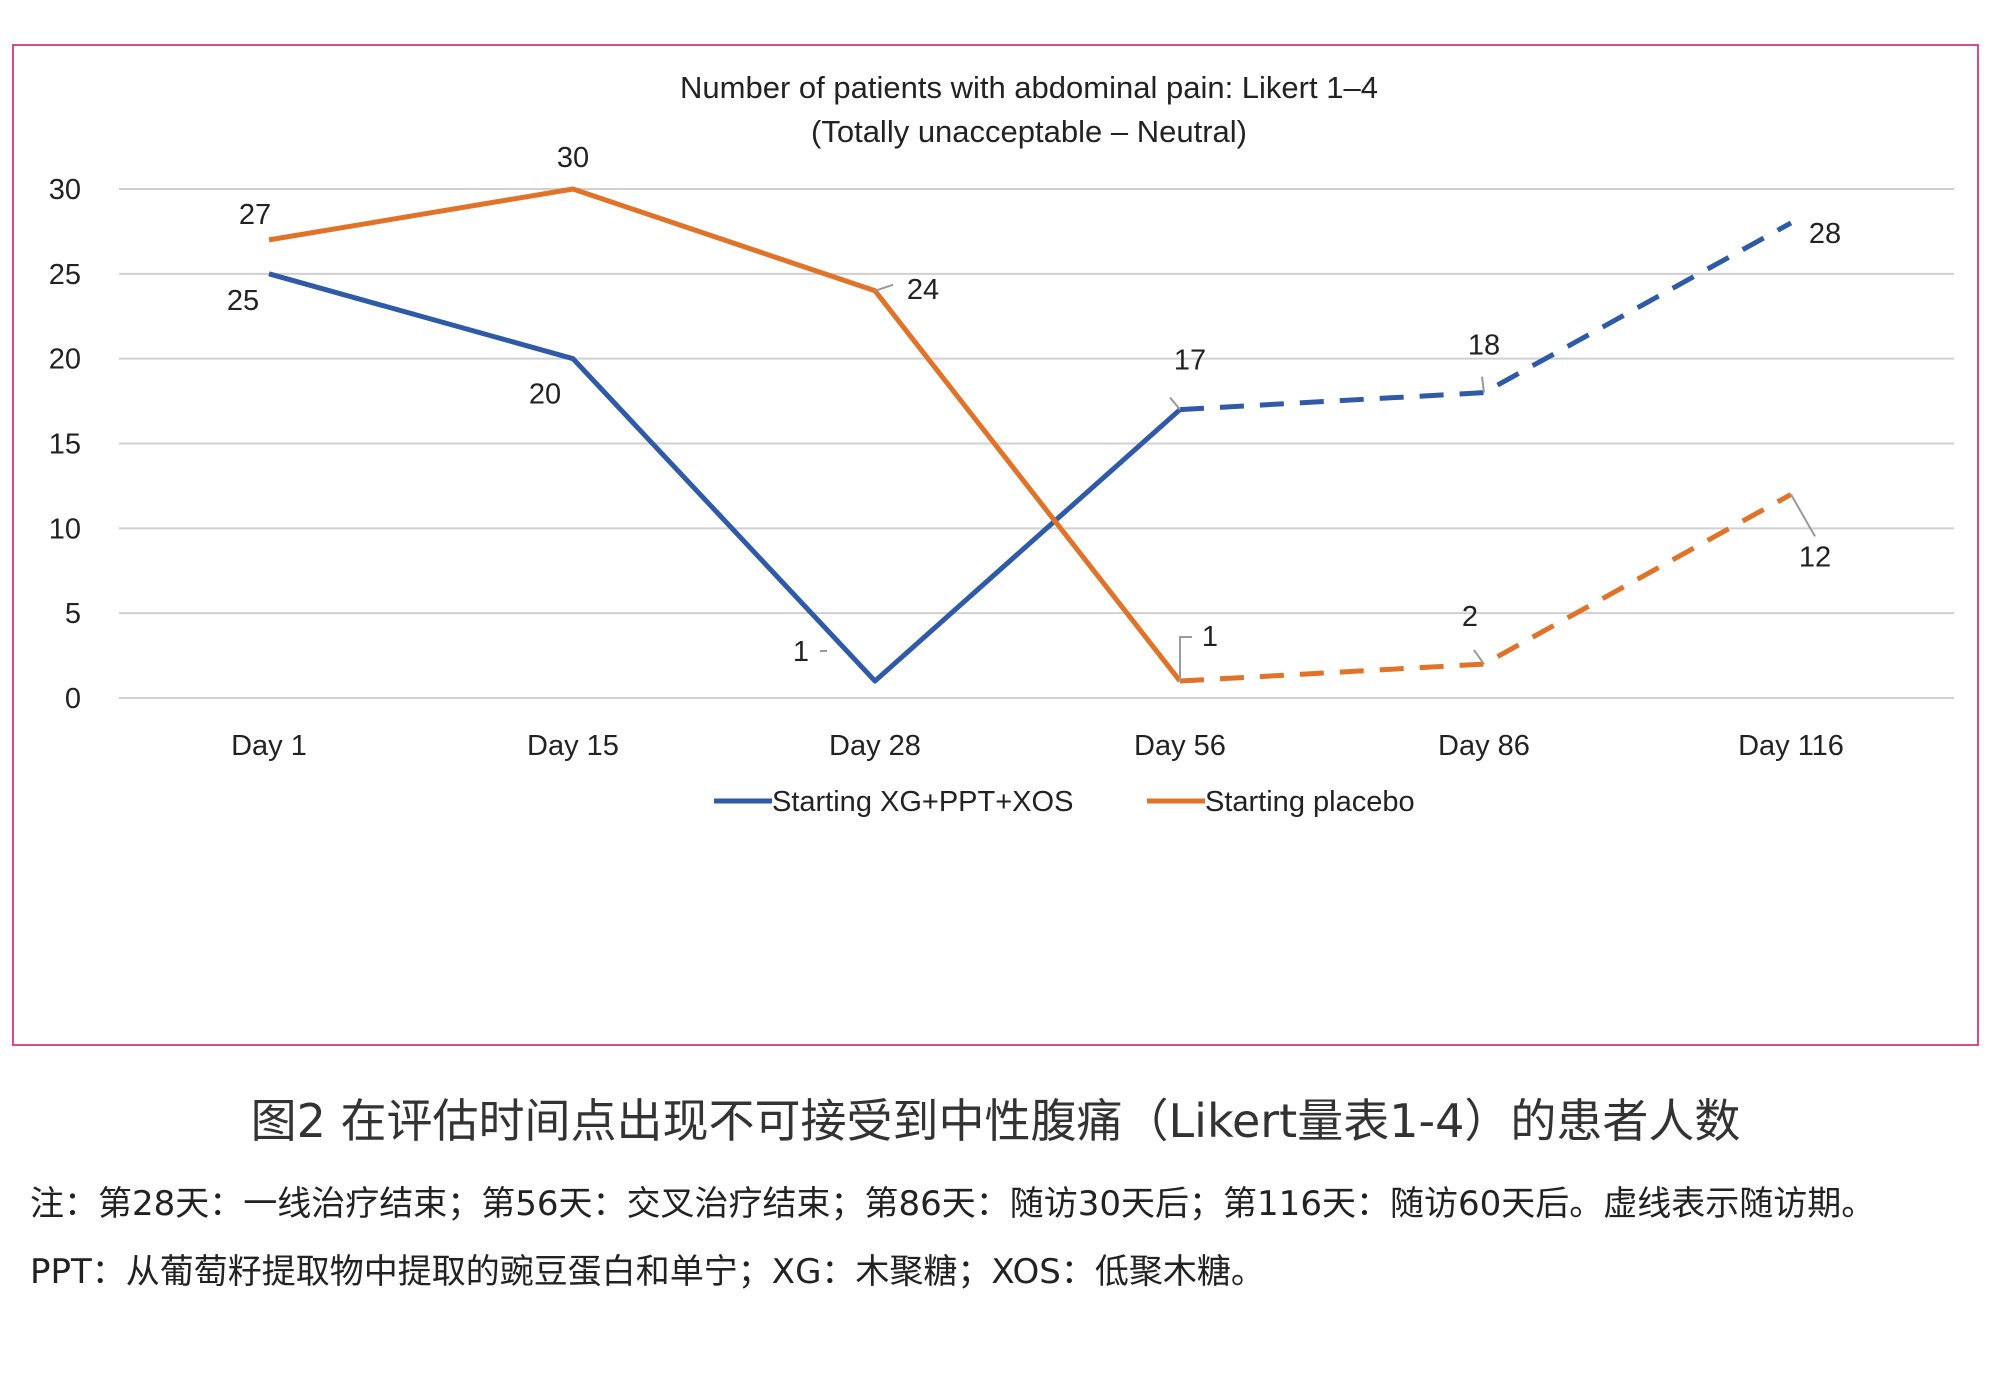 This screenshot has width=1991, height=1399. Describe the element at coordinates (995, 1121) in the screenshot. I see `figure-caption: 图2 在评估时间点出现不可接受到中性腹痛（Likert量表1-4）的患者人数` at that location.